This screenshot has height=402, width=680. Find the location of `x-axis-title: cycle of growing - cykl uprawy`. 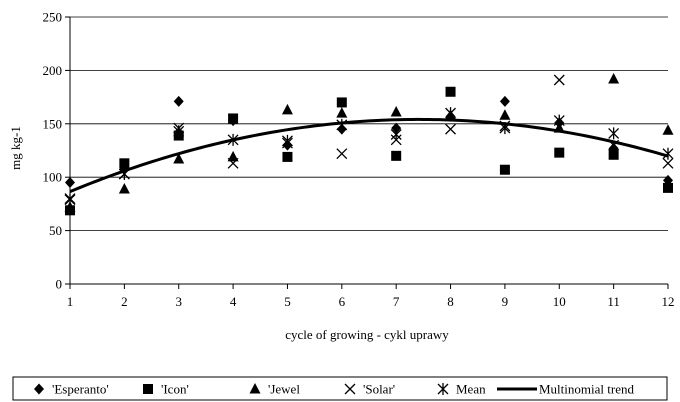

x-axis-title: cycle of growing - cykl uprawy is located at coordinates (367, 334).